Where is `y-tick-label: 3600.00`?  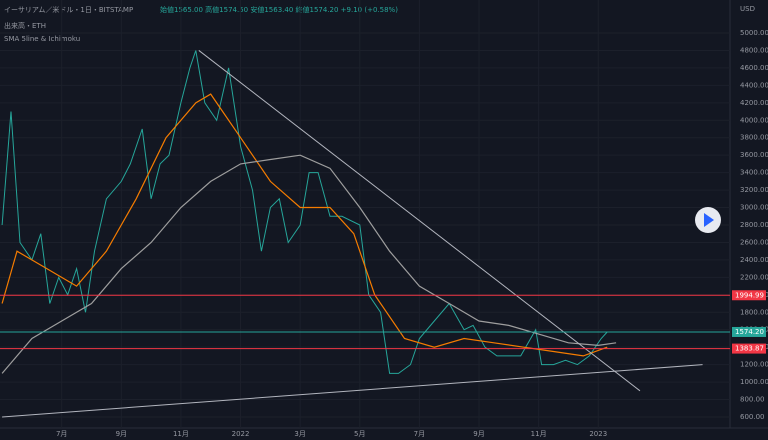 y-tick-label: 3600.00 is located at coordinates (754, 155).